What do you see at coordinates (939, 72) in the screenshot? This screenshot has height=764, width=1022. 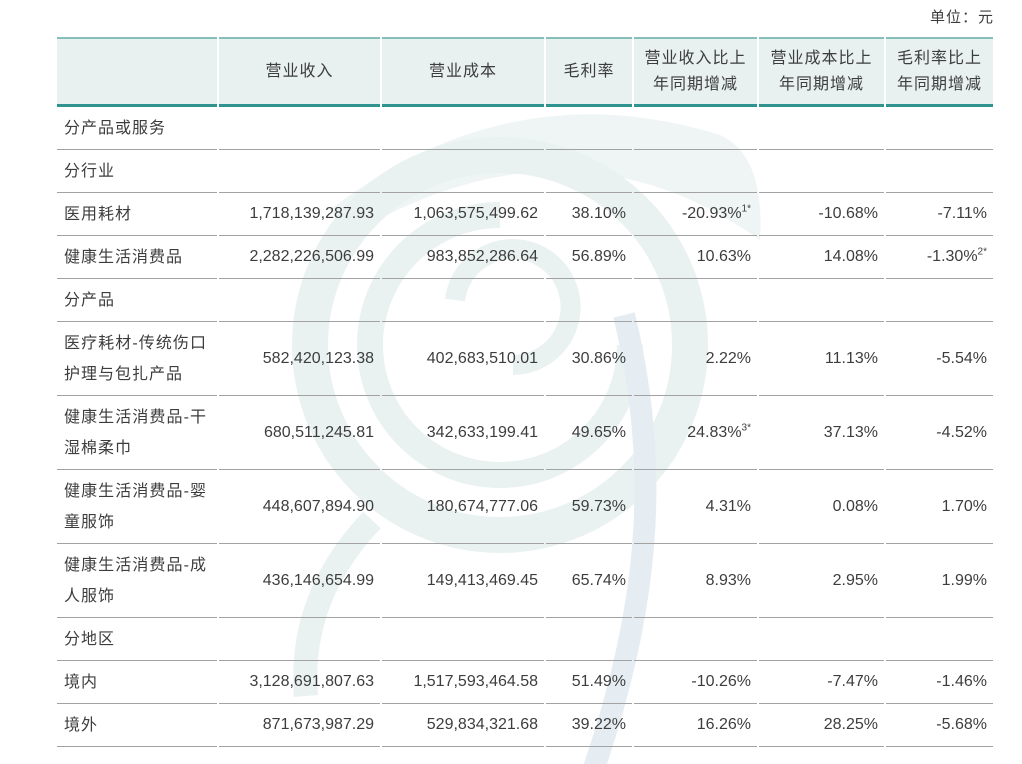 I see `header-margin-yoy: 毛利率比上年同期增减` at bounding box center [939, 72].